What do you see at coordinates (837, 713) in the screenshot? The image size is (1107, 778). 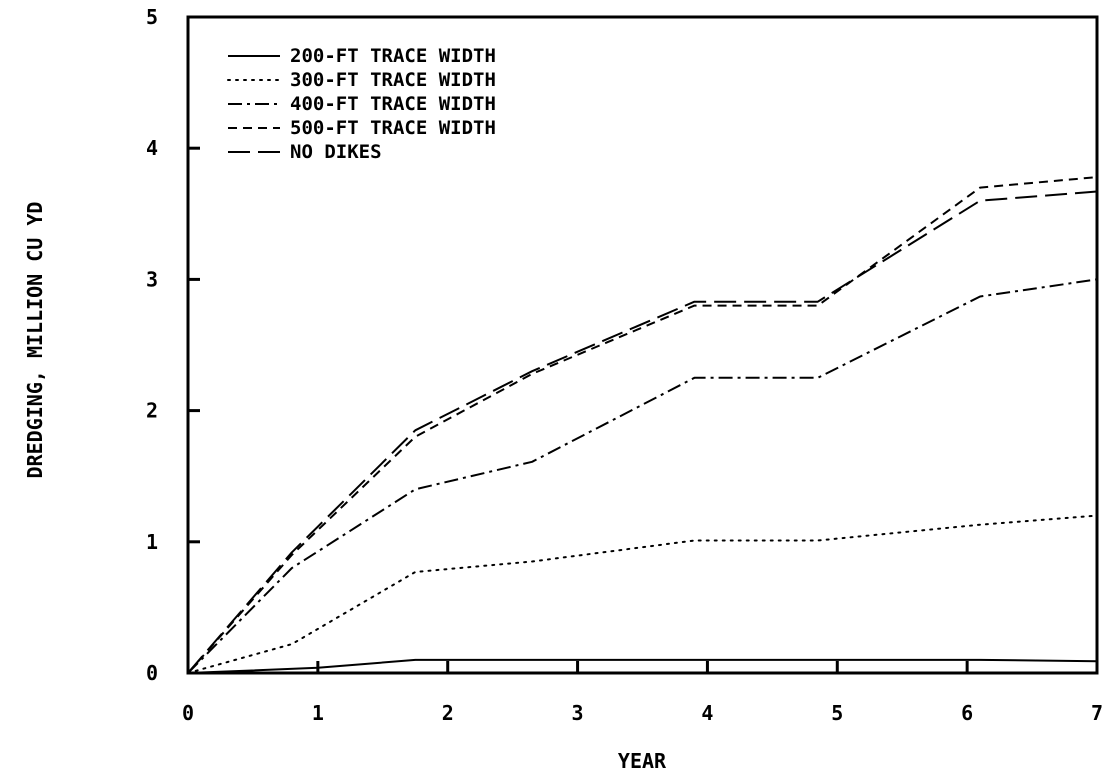 I see `x-tick-label: 5` at bounding box center [837, 713].